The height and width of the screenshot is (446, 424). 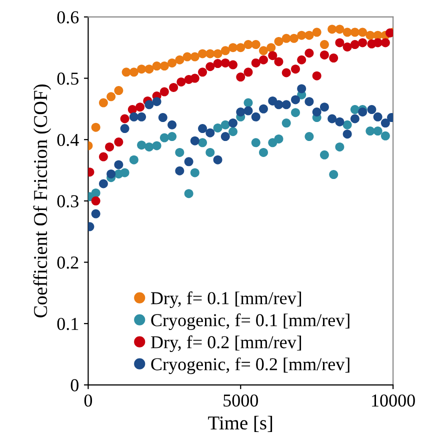 What do you see at coordinates (88, 400) in the screenshot?
I see `x-tick-label: 0` at bounding box center [88, 400].